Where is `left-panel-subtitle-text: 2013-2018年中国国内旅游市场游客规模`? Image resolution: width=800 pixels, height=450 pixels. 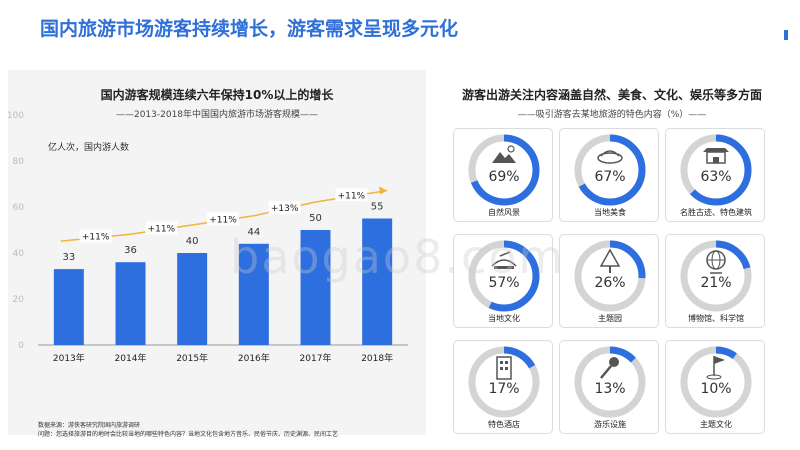 left-panel-subtitle-text: 2013-2018年中国国内旅游市场游客规模 is located at coordinates (217, 115).